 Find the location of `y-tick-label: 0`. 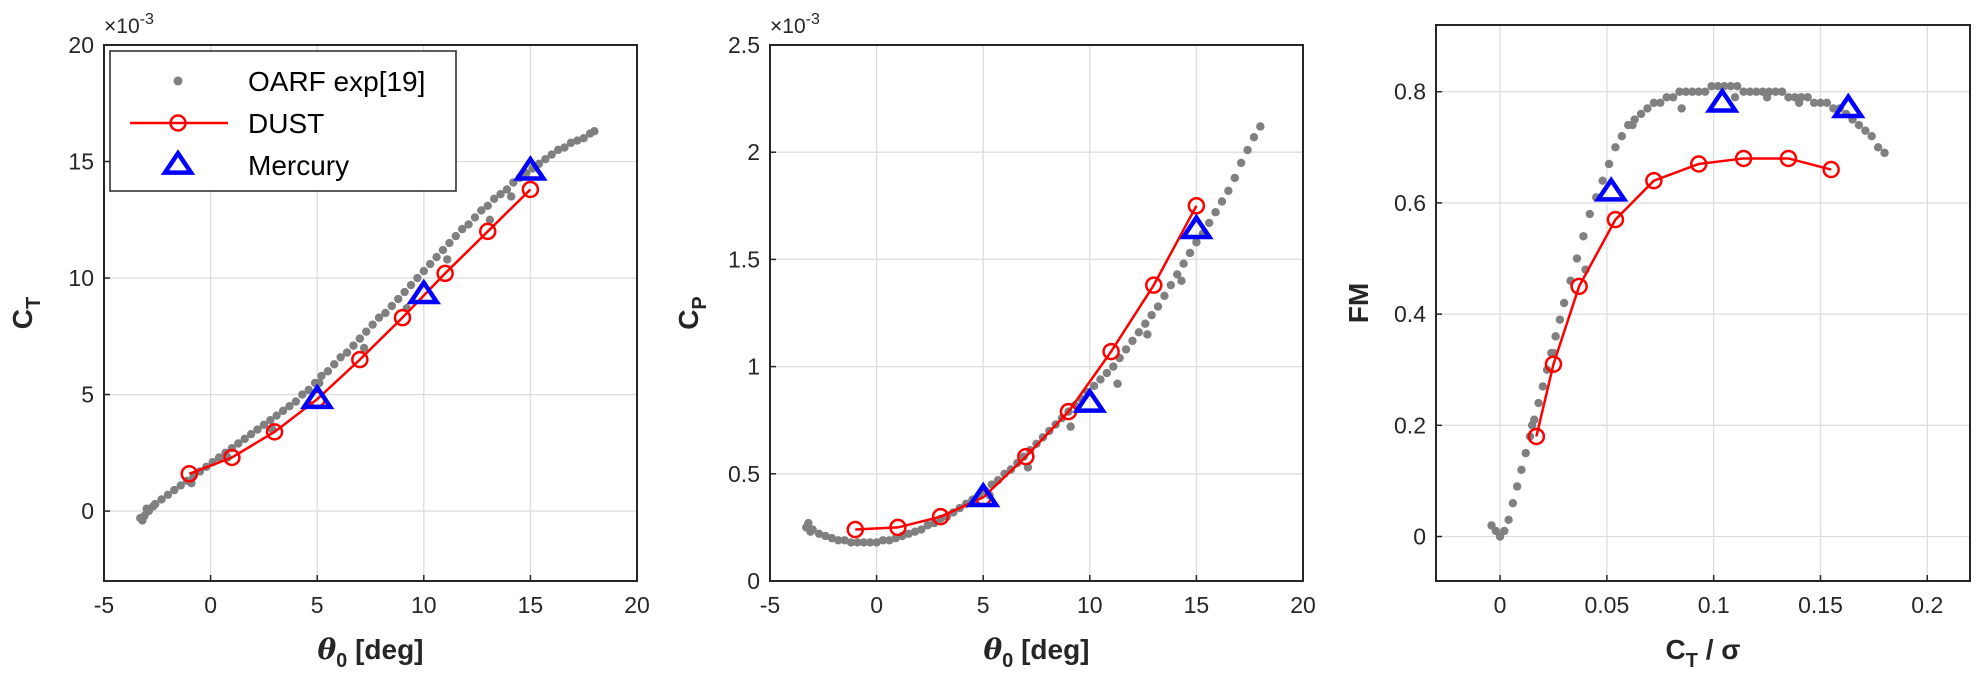

y-tick-label: 0 is located at coordinates (1419, 537).